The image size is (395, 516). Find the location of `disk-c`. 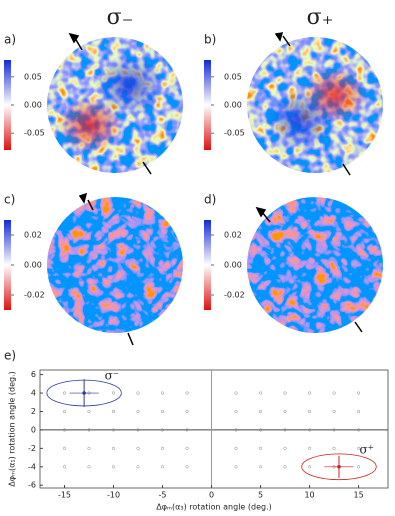

disk-c is located at coordinates (115, 265).